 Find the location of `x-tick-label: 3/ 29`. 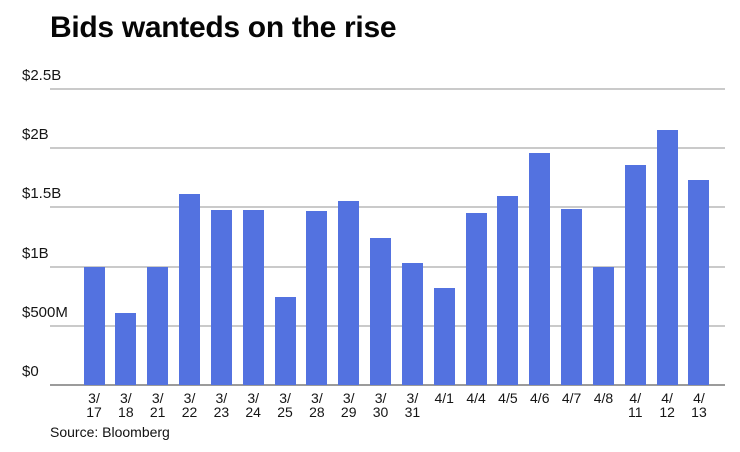

x-tick-label: 3/ 29 is located at coordinates (348, 405).